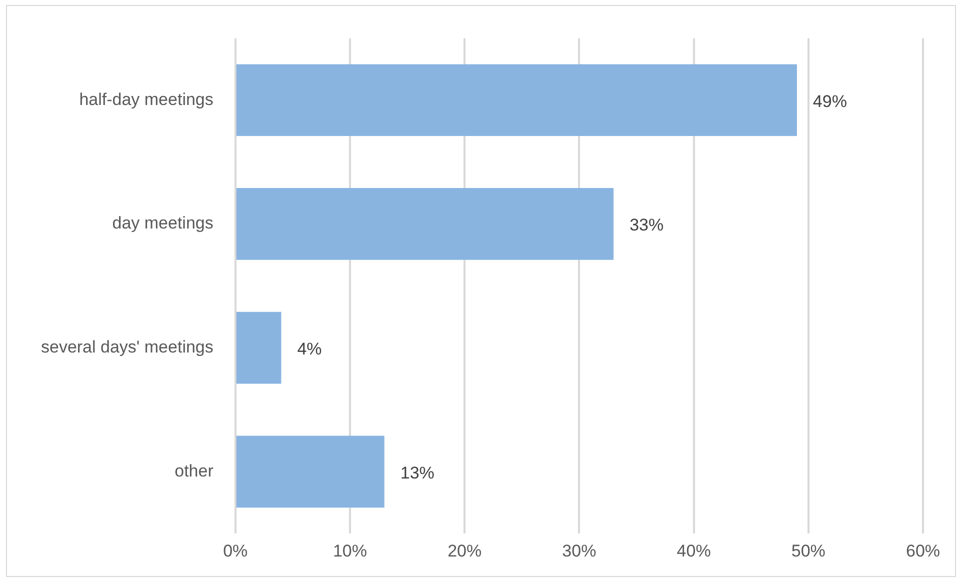 This screenshot has width=958, height=579. Describe the element at coordinates (163, 223) in the screenshot. I see `y-tick-label: day meetings` at that location.